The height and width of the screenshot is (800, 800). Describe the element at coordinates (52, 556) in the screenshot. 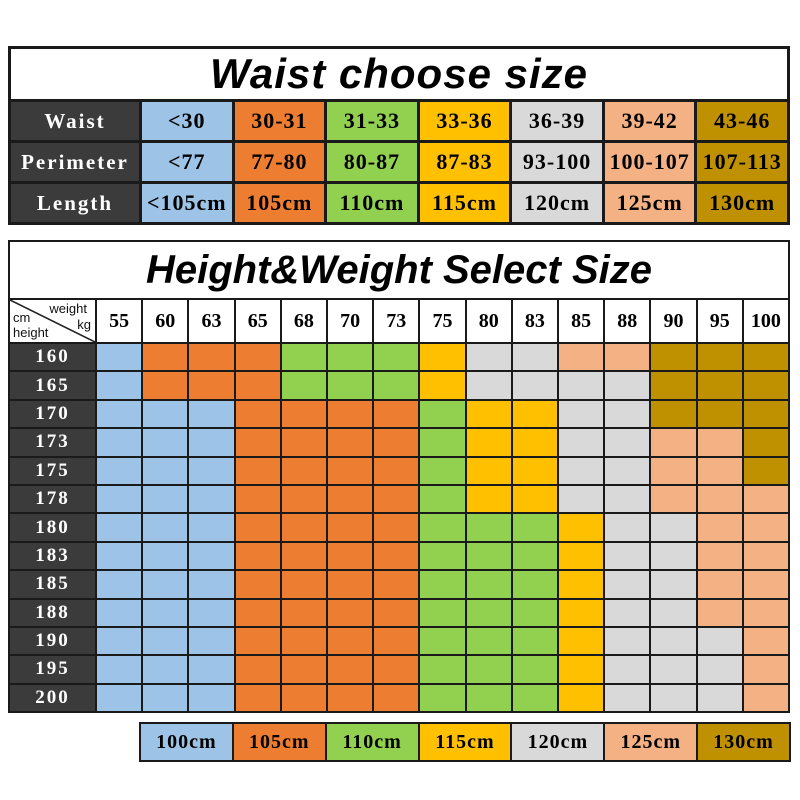

I see `height-row-label: 183` at that location.